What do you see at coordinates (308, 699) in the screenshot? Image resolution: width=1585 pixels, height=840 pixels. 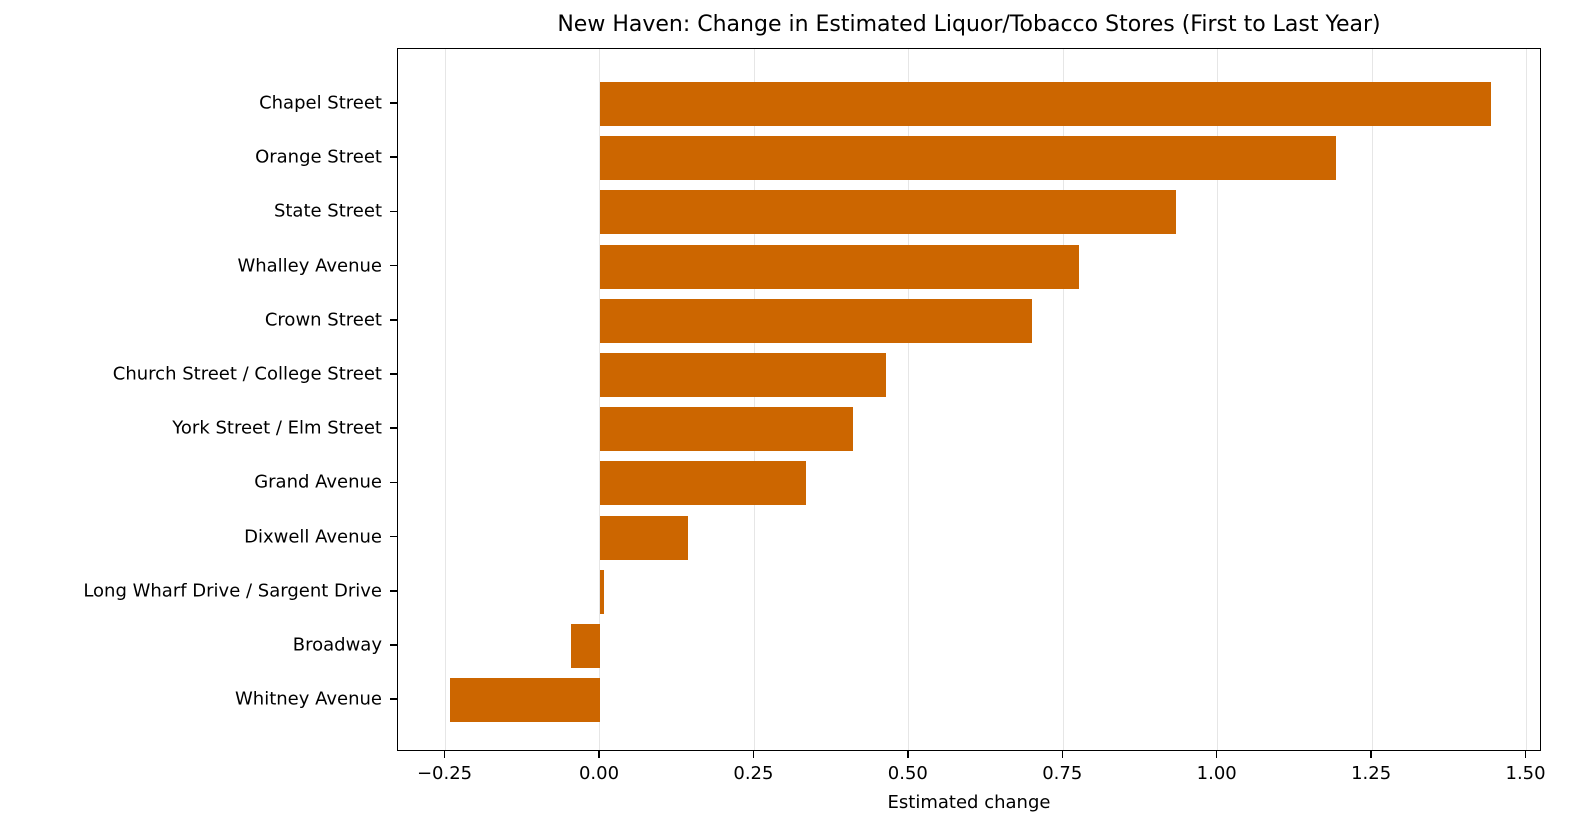 I see `y-tick-label: Whitney Avenue` at bounding box center [308, 699].